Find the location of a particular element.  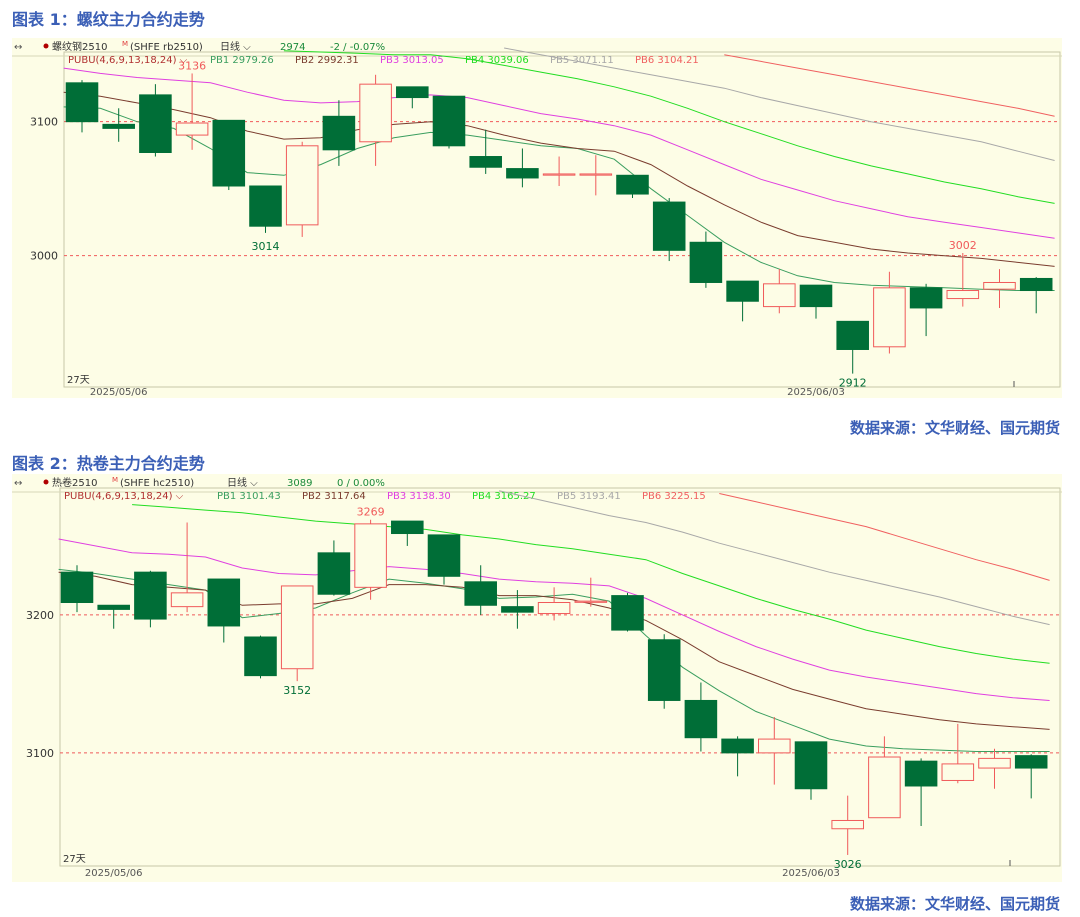

extreme-label: 3002 is located at coordinates (963, 245).